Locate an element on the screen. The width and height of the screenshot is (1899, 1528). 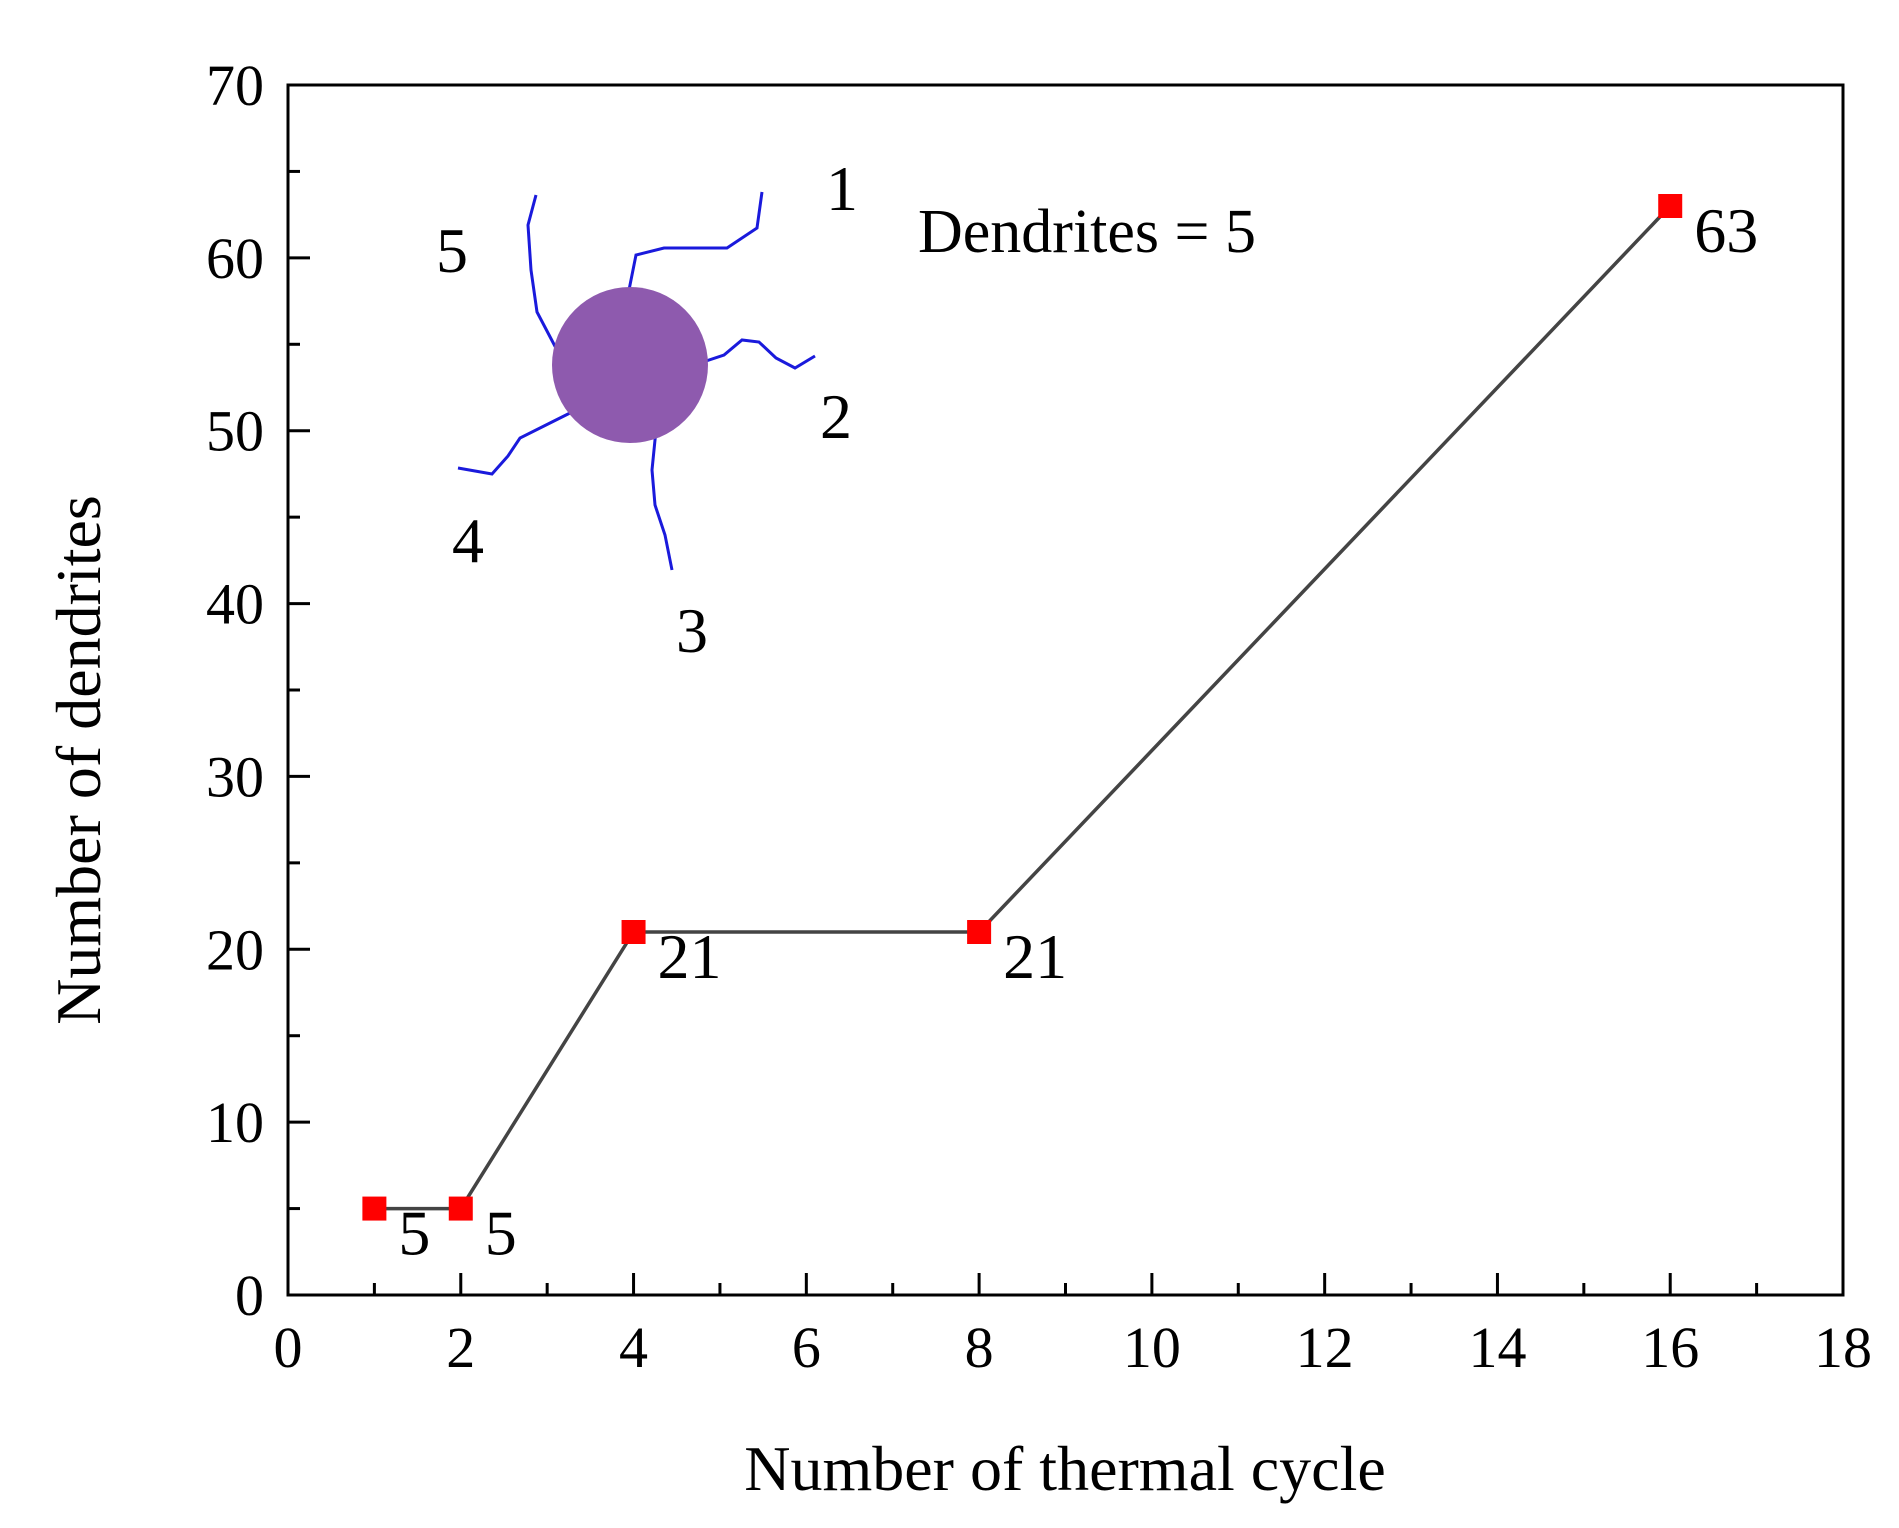
data-point-label: 63 is located at coordinates (1726, 230).